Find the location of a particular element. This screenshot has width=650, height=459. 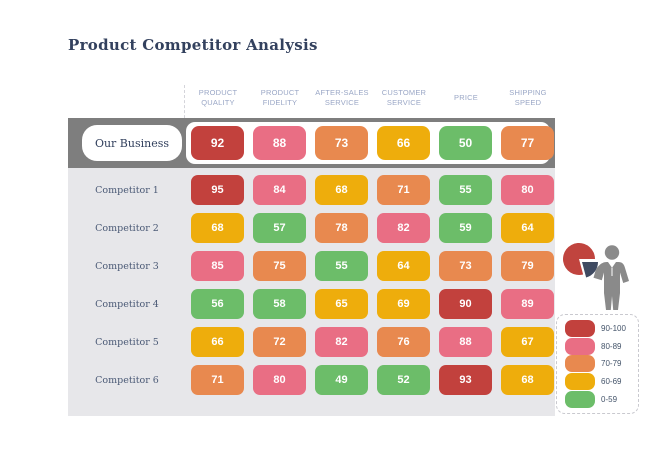

score-cell: 52 is located at coordinates (403, 380).